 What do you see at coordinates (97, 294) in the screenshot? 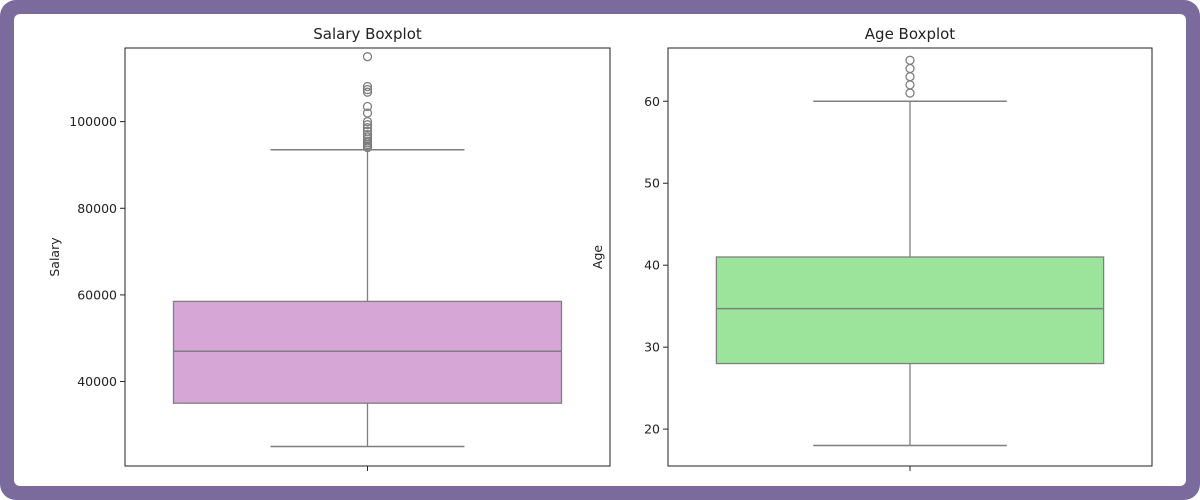
I see `salary-y-tick-label: 60000` at bounding box center [97, 294].